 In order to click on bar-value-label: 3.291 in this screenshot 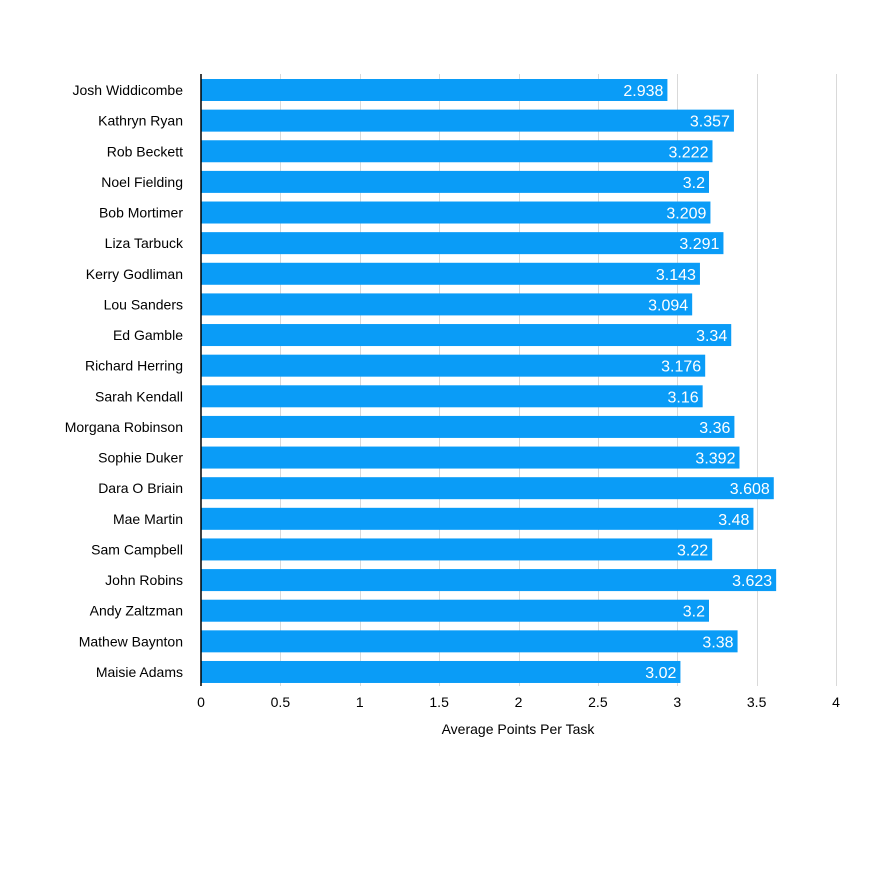, I will do `click(699, 244)`.